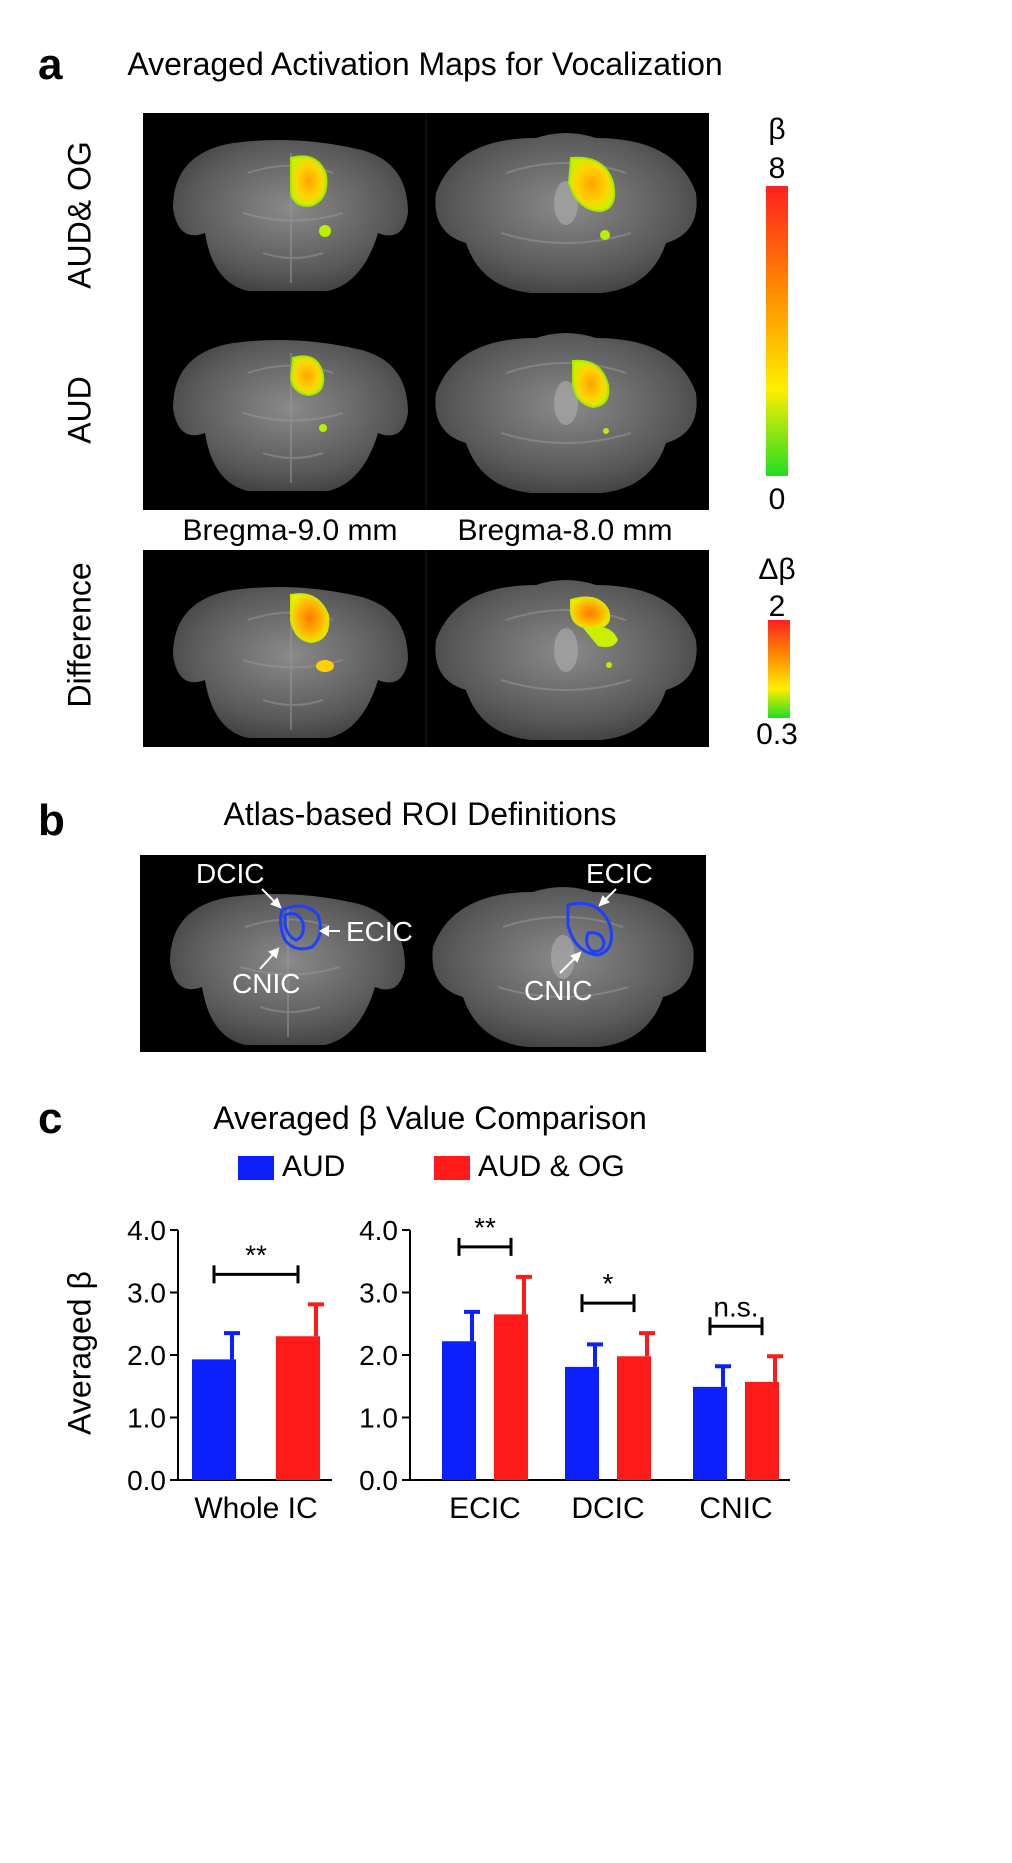 This screenshot has width=1012, height=1863. Describe the element at coordinates (50, 64) in the screenshot. I see `panel-a-letter: a` at that location.